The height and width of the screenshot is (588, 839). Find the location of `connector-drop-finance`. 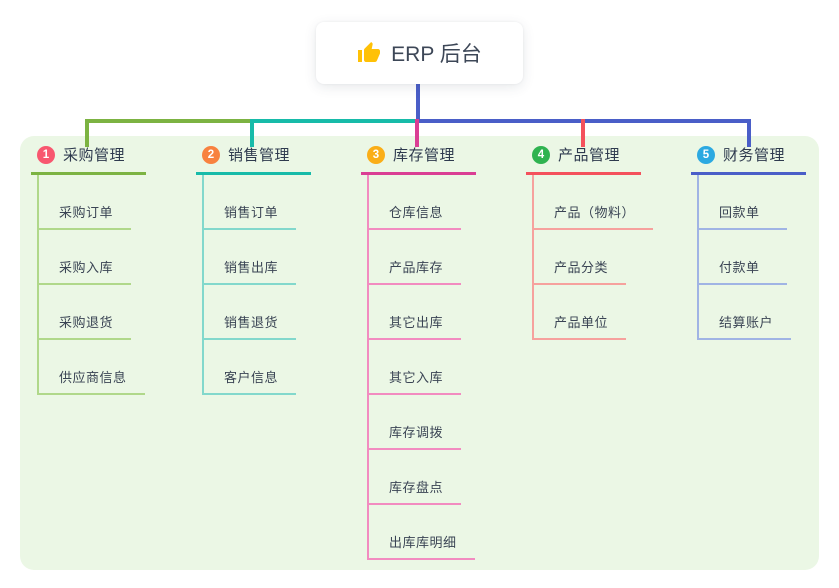

connector-drop-finance is located at coordinates (749, 133).